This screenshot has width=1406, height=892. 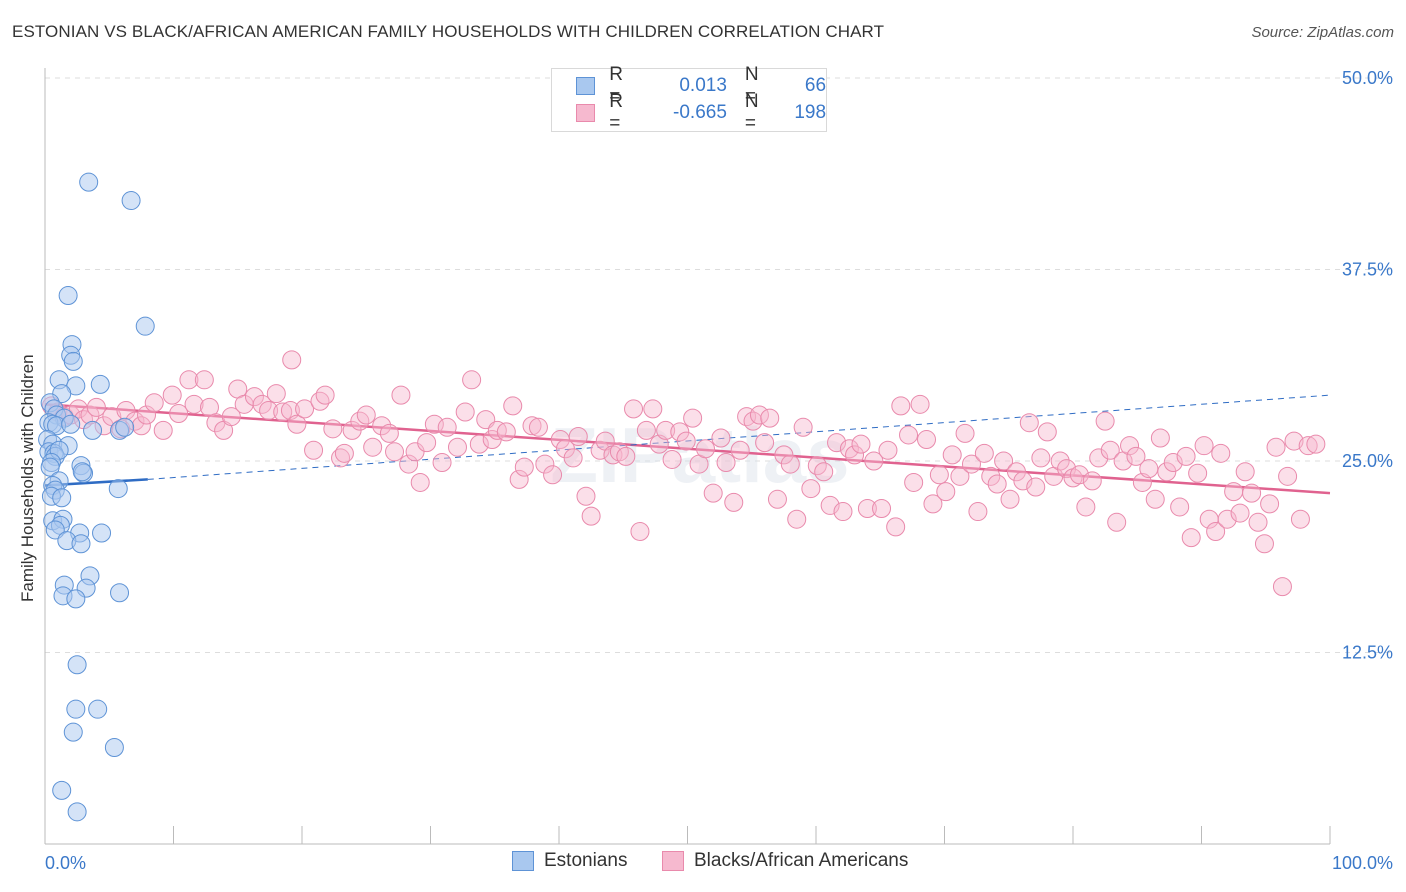 I want to click on series-legend-black: Blacks/African Americans, so click(x=785, y=861).